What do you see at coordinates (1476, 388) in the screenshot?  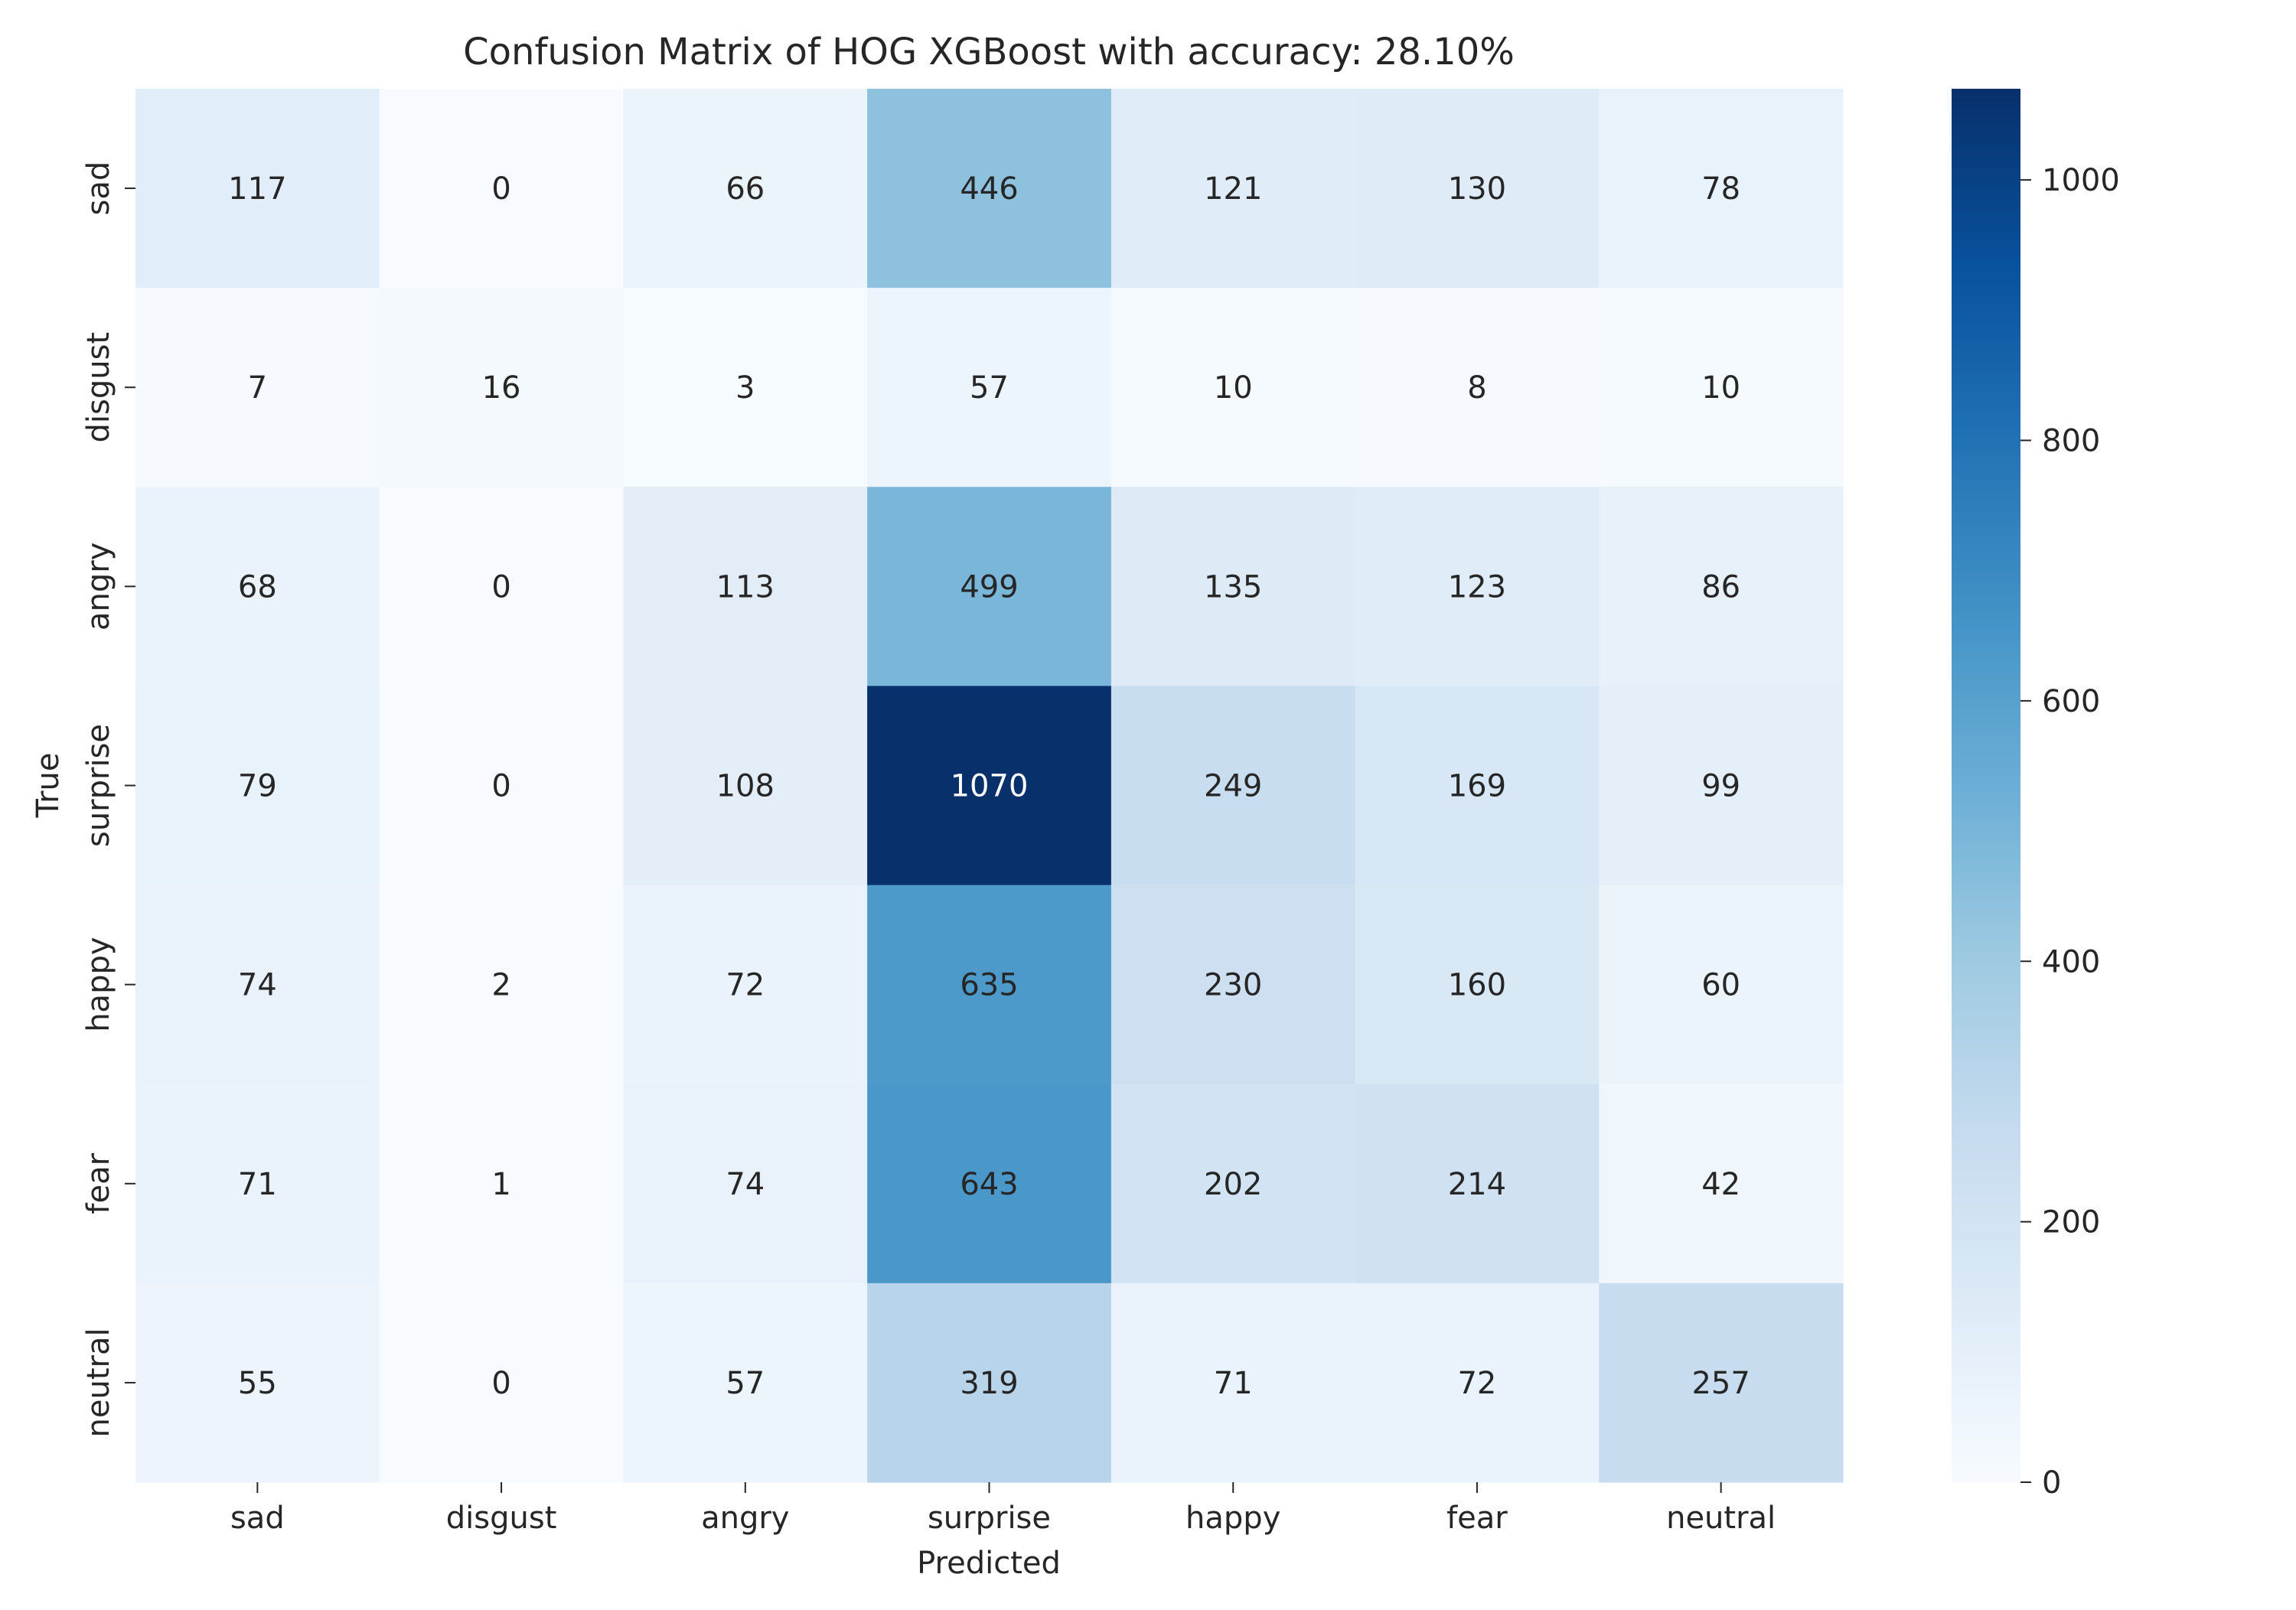 I see `cell-value-label: 8` at bounding box center [1476, 388].